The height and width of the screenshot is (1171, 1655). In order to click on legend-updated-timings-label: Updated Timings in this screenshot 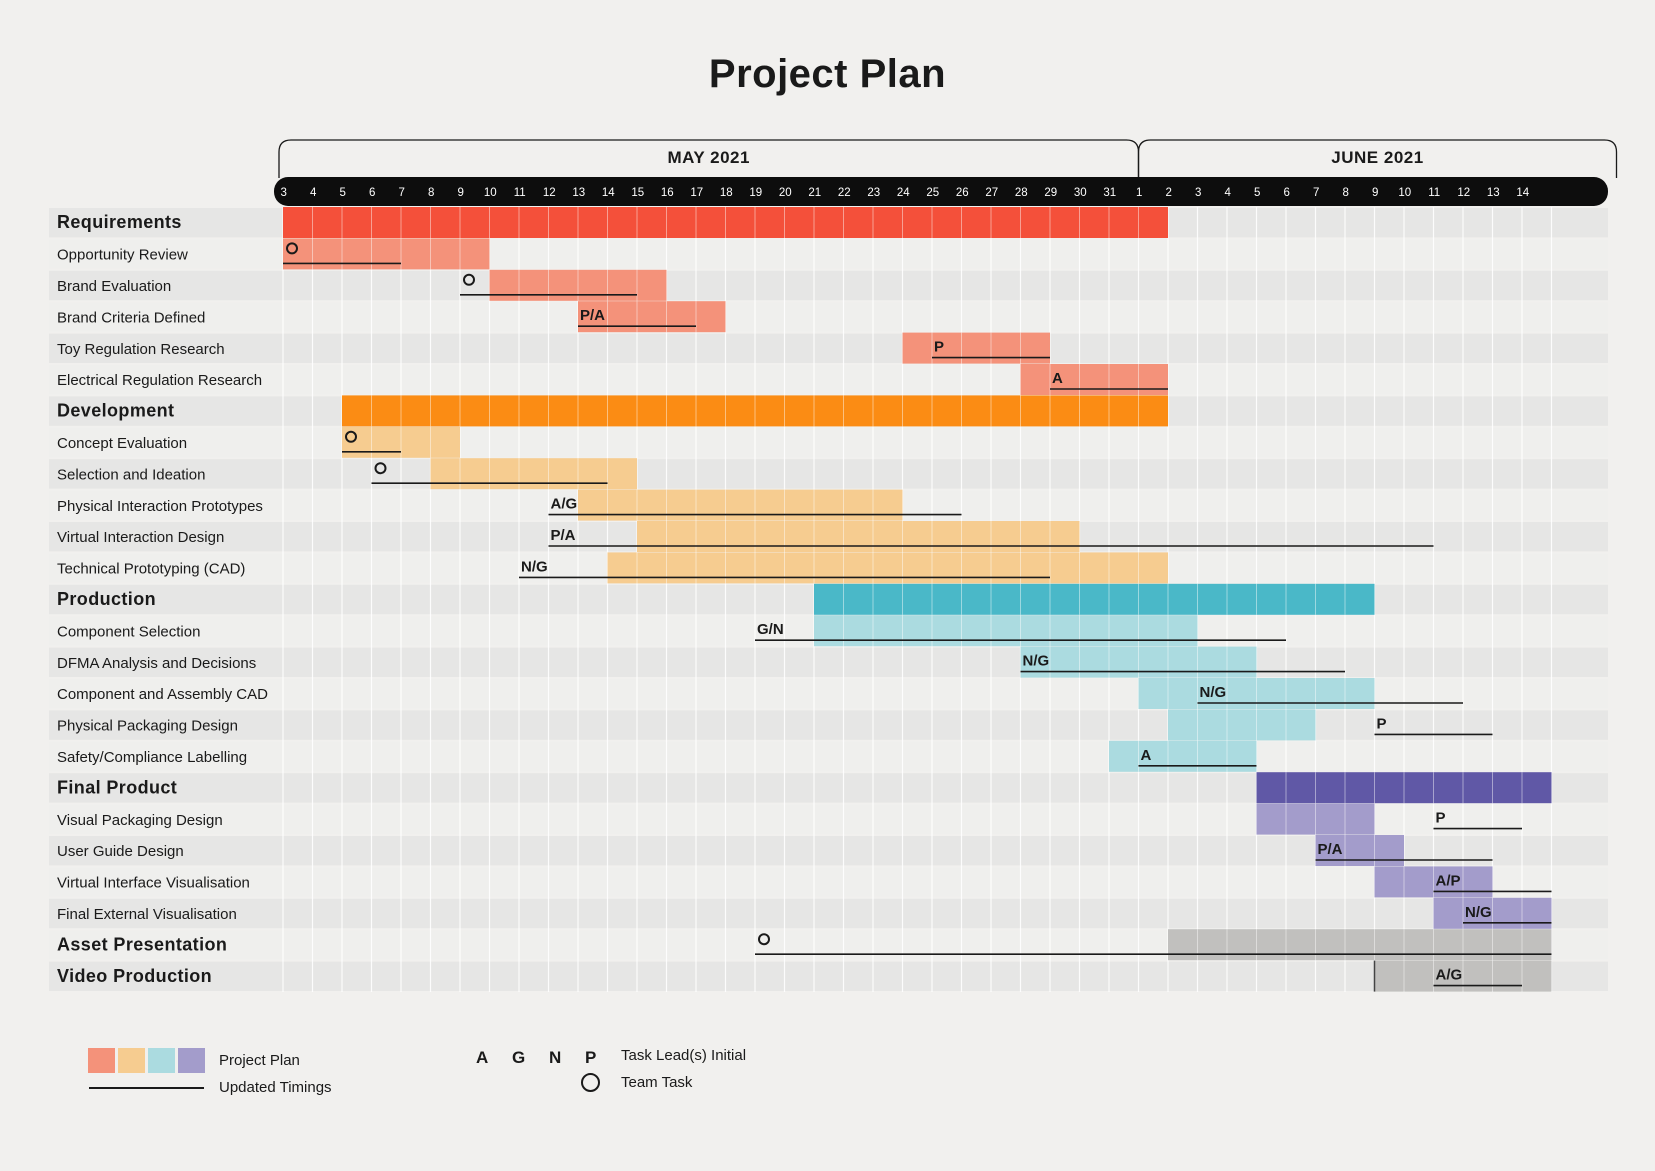, I will do `click(275, 1087)`.